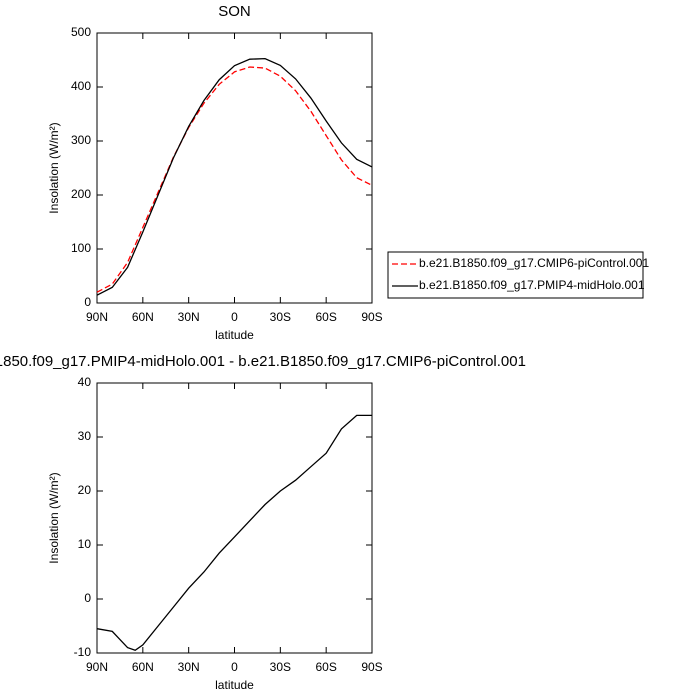 The width and height of the screenshot is (700, 700). I want to click on y-tick-label: 500, so click(81, 32).